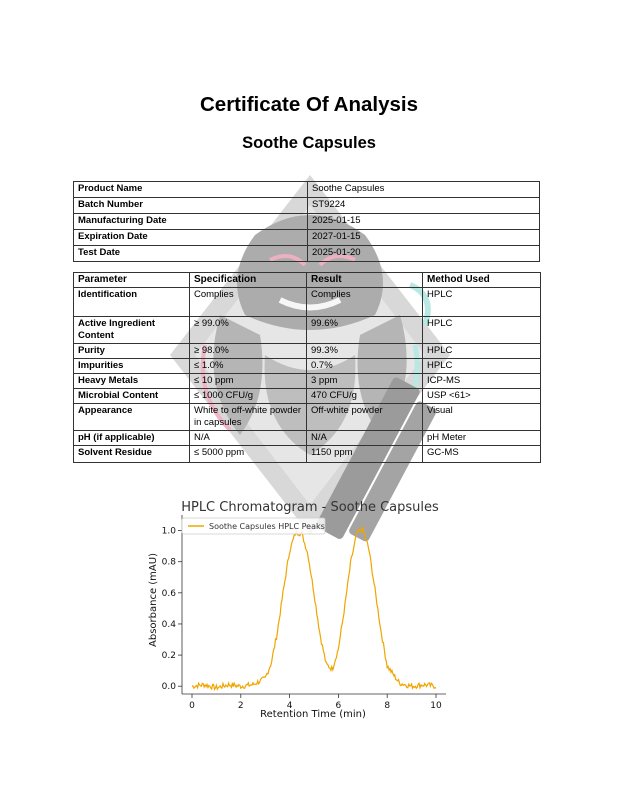 The height and width of the screenshot is (800, 618). Describe the element at coordinates (290, 706) in the screenshot. I see `x-tick-label: 4` at that location.